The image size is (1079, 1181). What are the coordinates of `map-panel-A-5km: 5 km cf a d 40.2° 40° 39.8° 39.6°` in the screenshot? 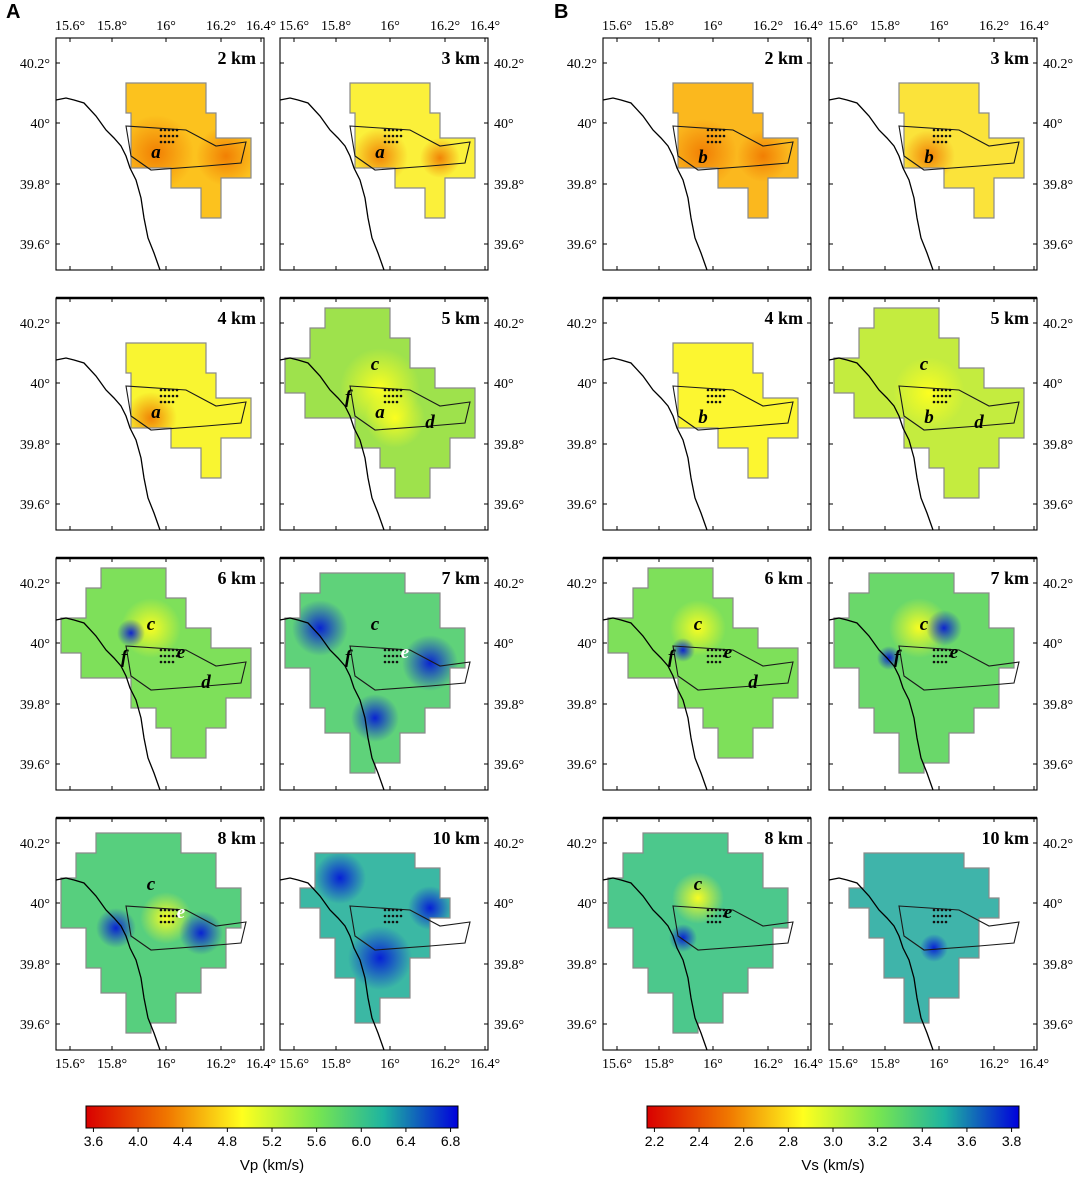 It's located at (401, 413).